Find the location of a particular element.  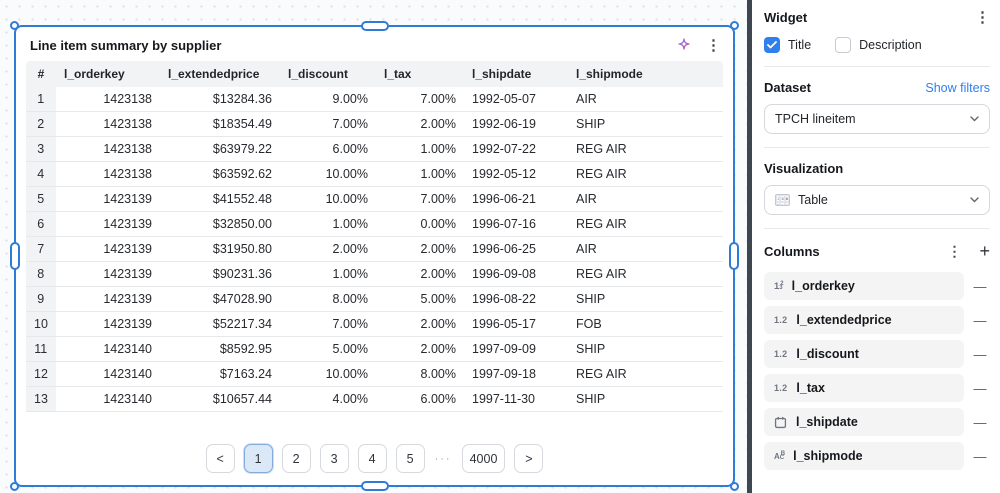

plus-icon: + is located at coordinates (984, 251).